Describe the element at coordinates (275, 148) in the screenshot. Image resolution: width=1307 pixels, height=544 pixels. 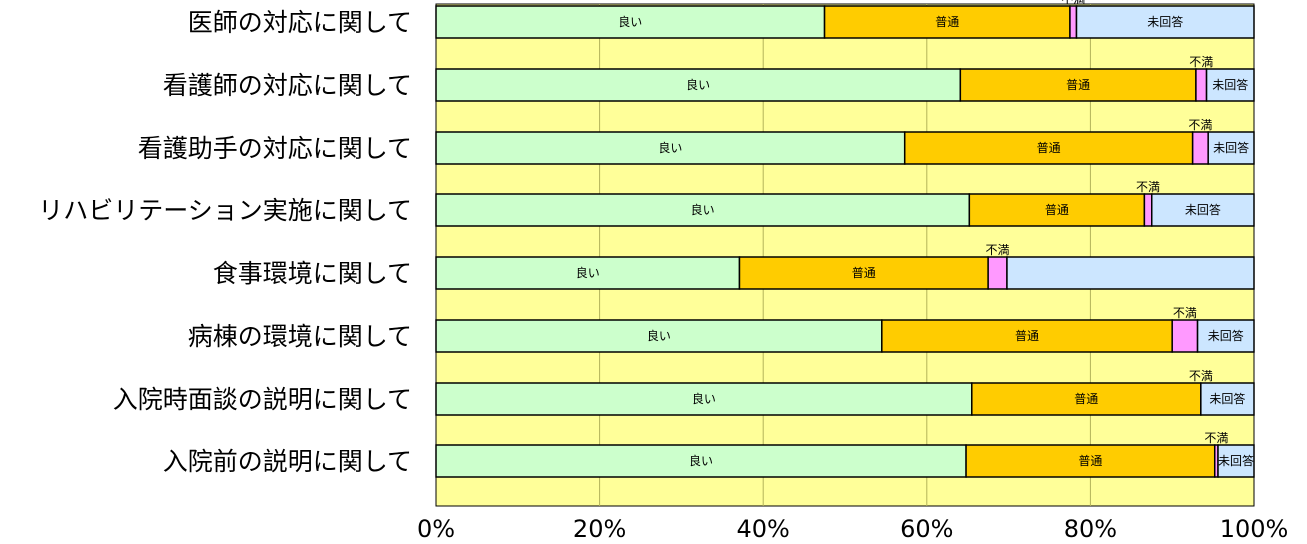
I see `category-label: 看護助手の対応に関して` at that location.